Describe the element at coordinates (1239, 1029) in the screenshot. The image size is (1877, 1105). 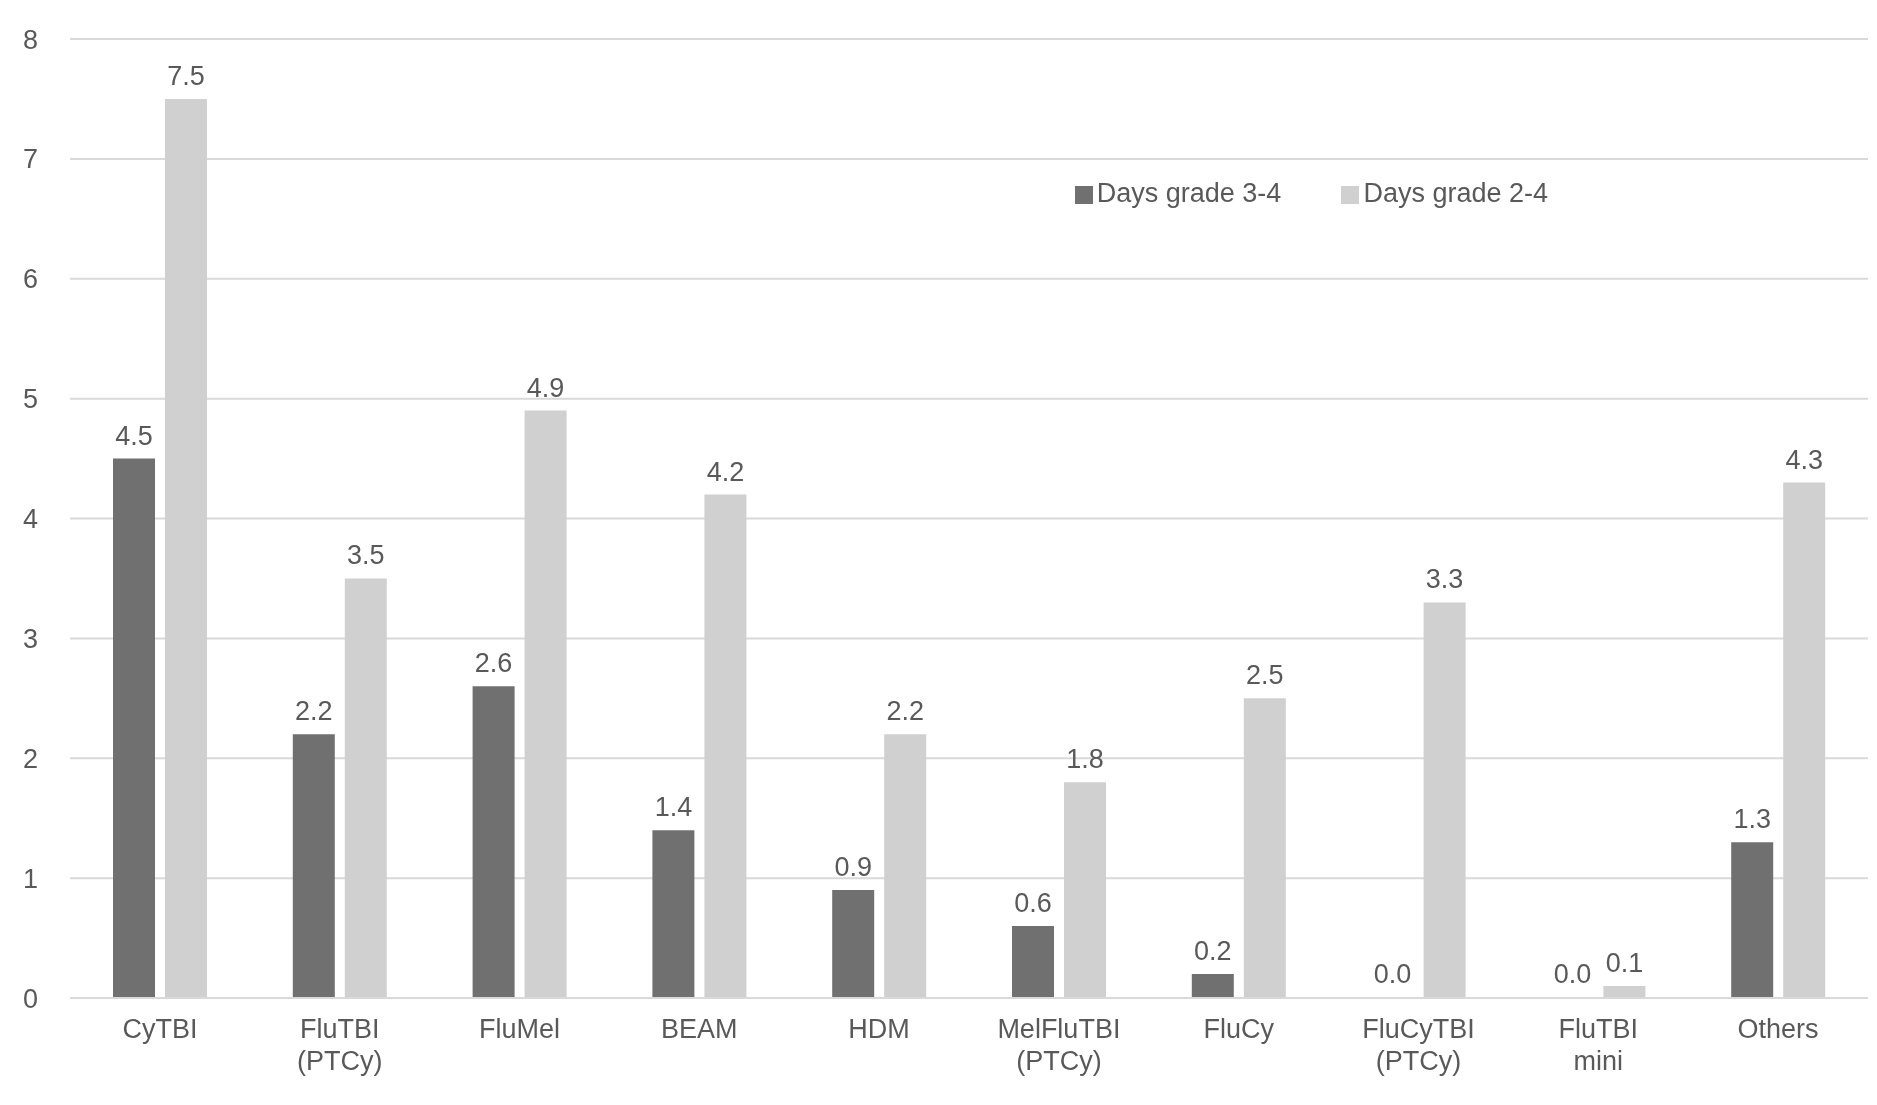
I see `x-tick-label: FluCy` at that location.